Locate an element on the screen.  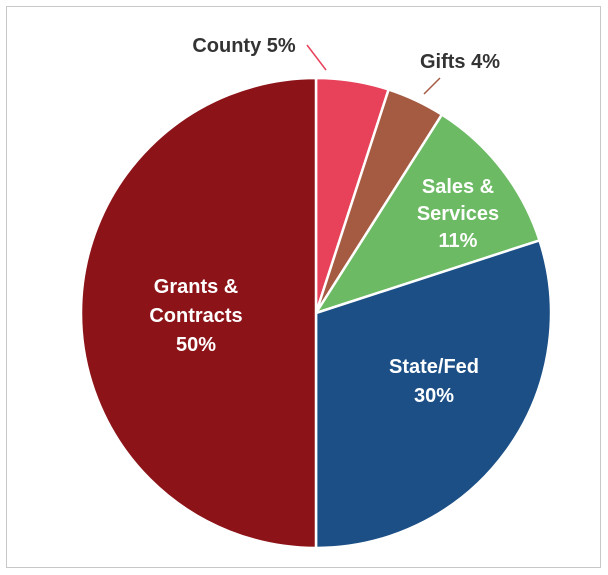
pie-slice-sales-services is located at coordinates (427, 214).